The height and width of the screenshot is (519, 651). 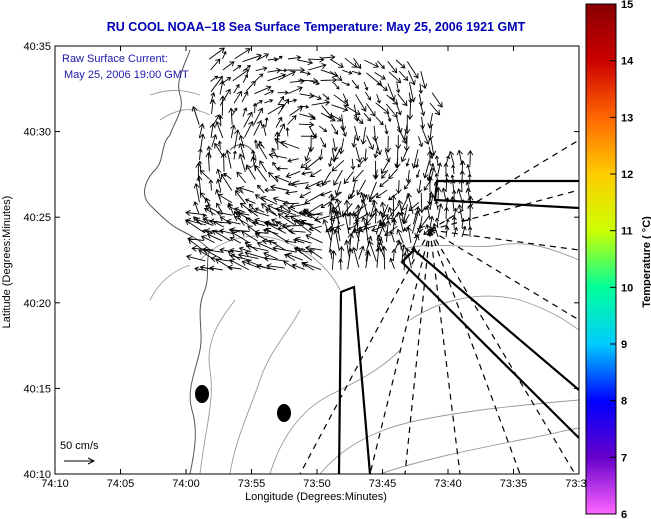 I want to click on colorbar-label: Temperature ( °C), so click(x=646, y=262).